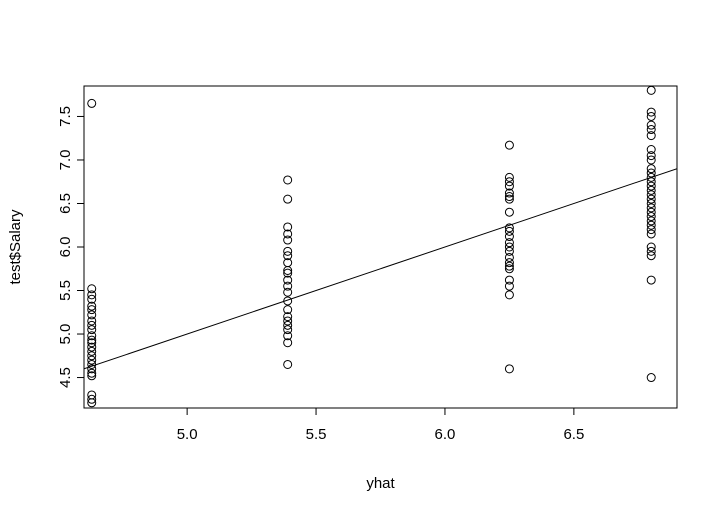 This screenshot has height=514, width=720. What do you see at coordinates (65, 377) in the screenshot?
I see `y-tick-label: 4.5` at bounding box center [65, 377].